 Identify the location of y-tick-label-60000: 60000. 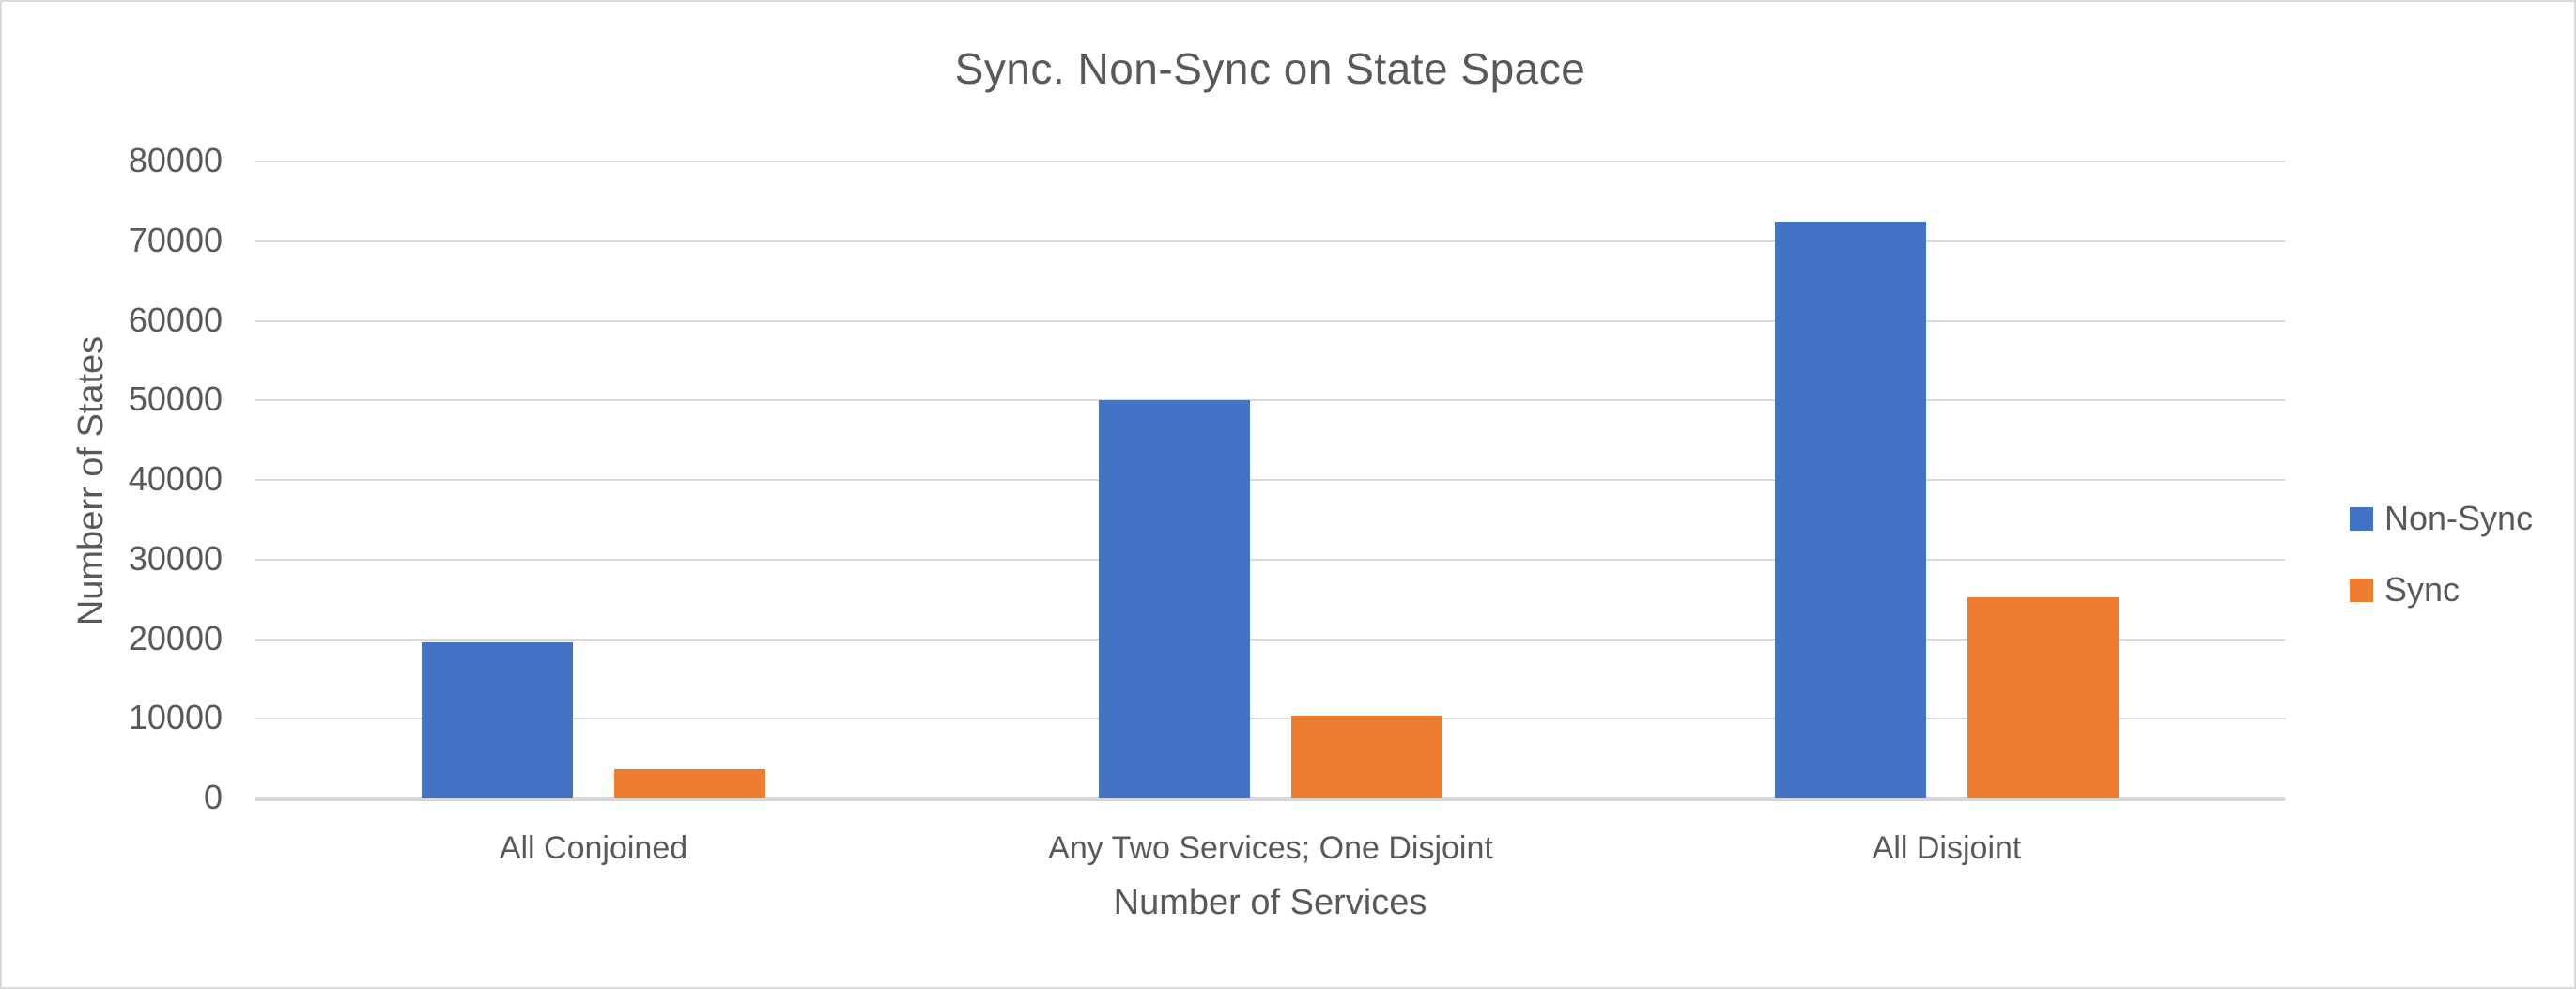
(175, 319).